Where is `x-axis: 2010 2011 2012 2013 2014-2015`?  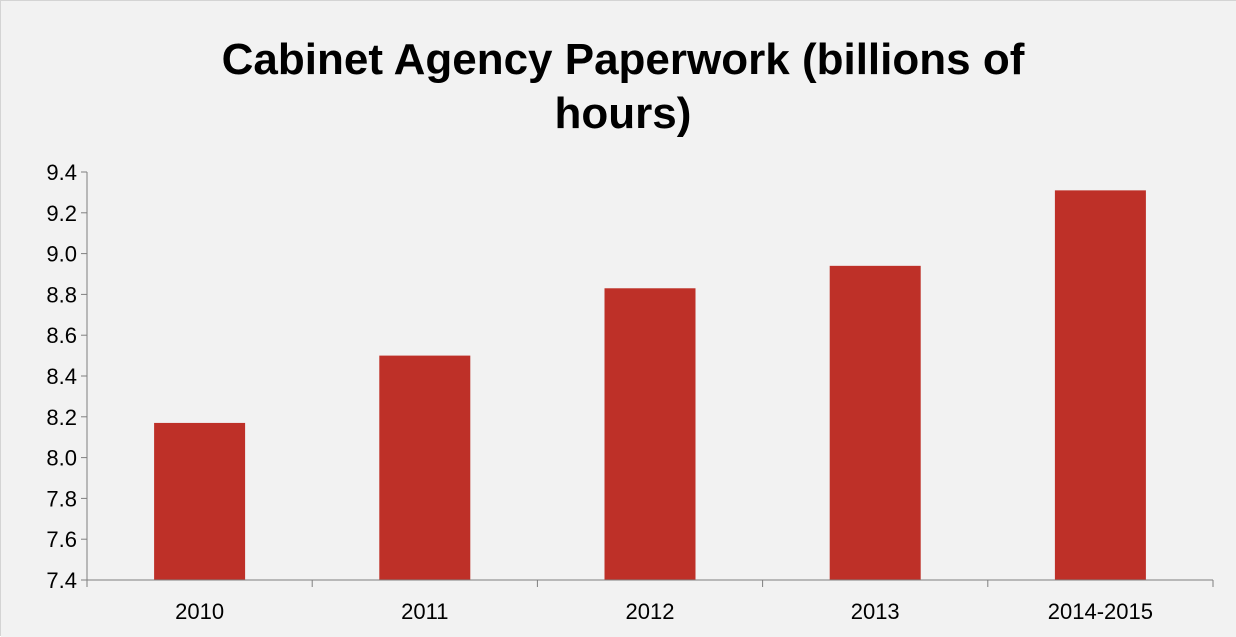 x-axis: 2010 2011 2012 2013 2014-2015 is located at coordinates (650, 601).